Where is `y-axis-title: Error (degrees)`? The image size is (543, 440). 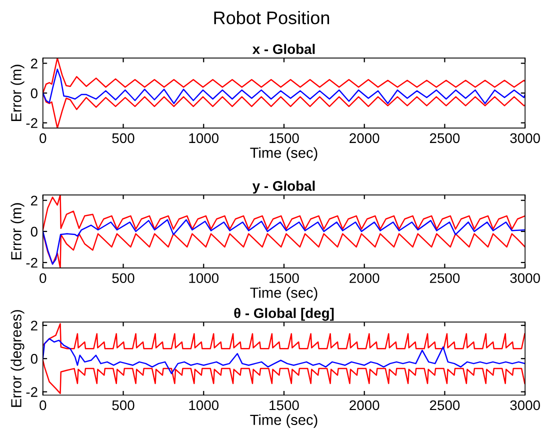 y-axis-title: Error (degrees) is located at coordinates (17, 358).